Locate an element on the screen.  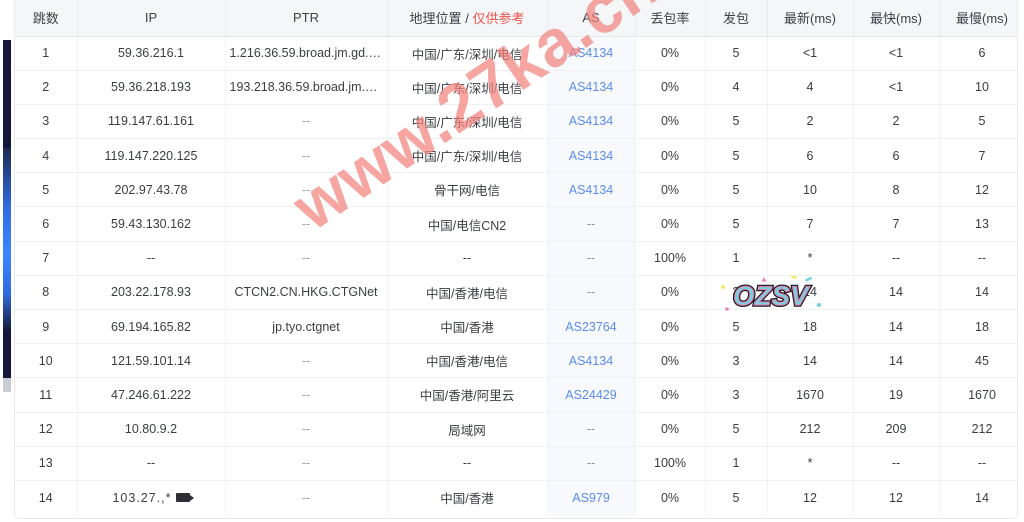
page-scrollbar is located at coordinates (7, 261).